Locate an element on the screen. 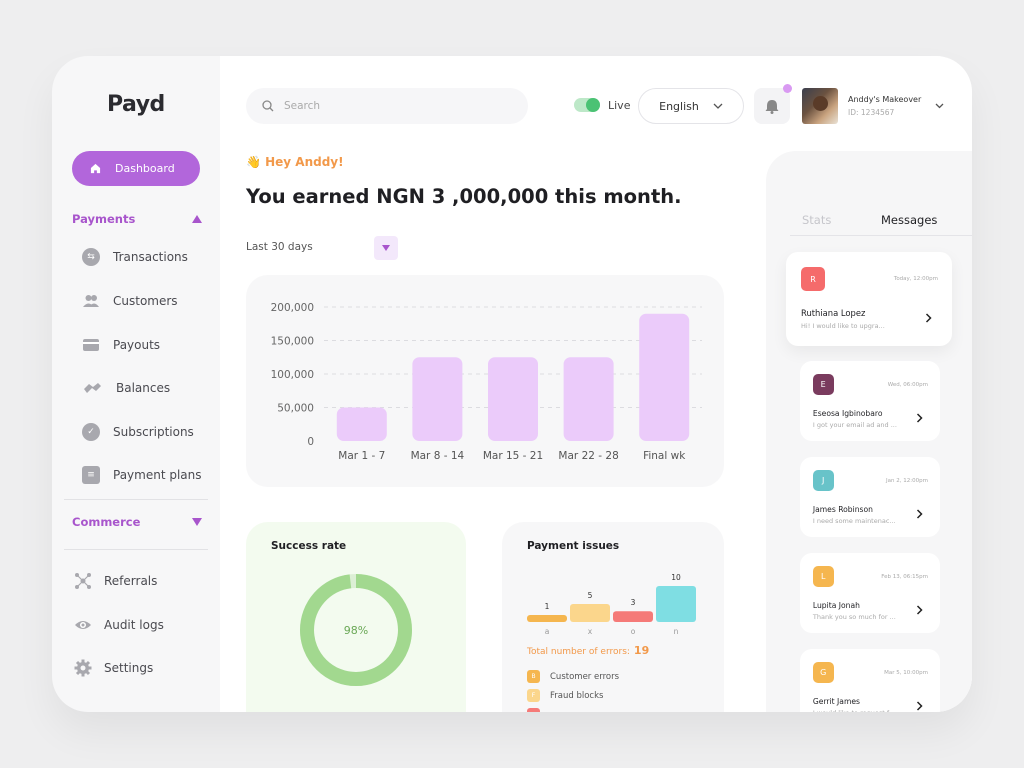 This screenshot has height=768, width=1024. sidebar-item-customers: Customers is located at coordinates (130, 301).